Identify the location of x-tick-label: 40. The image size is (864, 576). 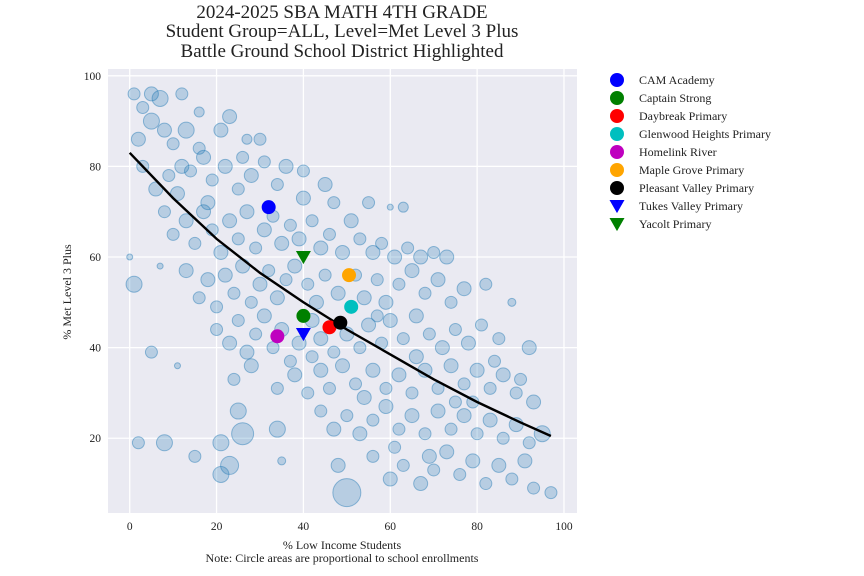
(304, 527).